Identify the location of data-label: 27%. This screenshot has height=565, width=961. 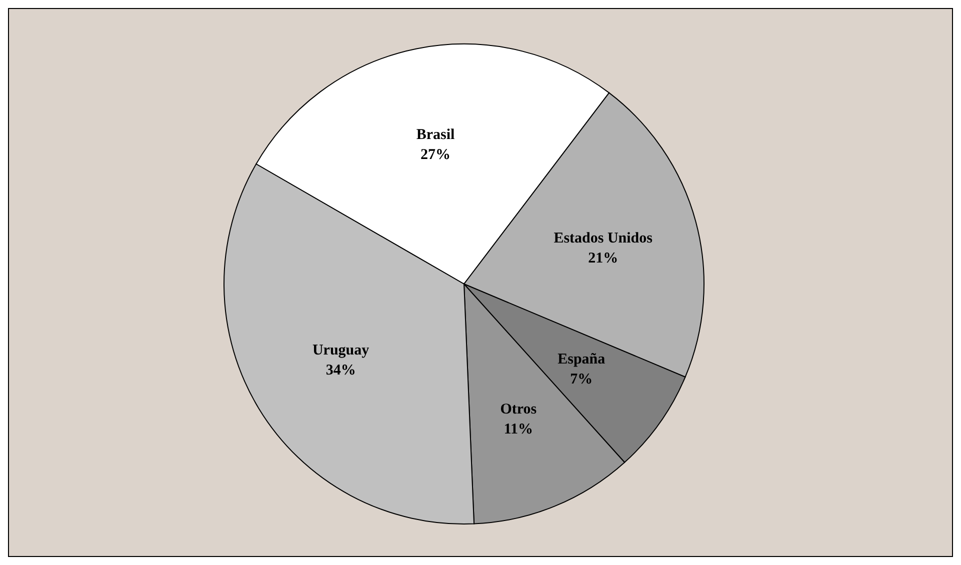
(435, 154).